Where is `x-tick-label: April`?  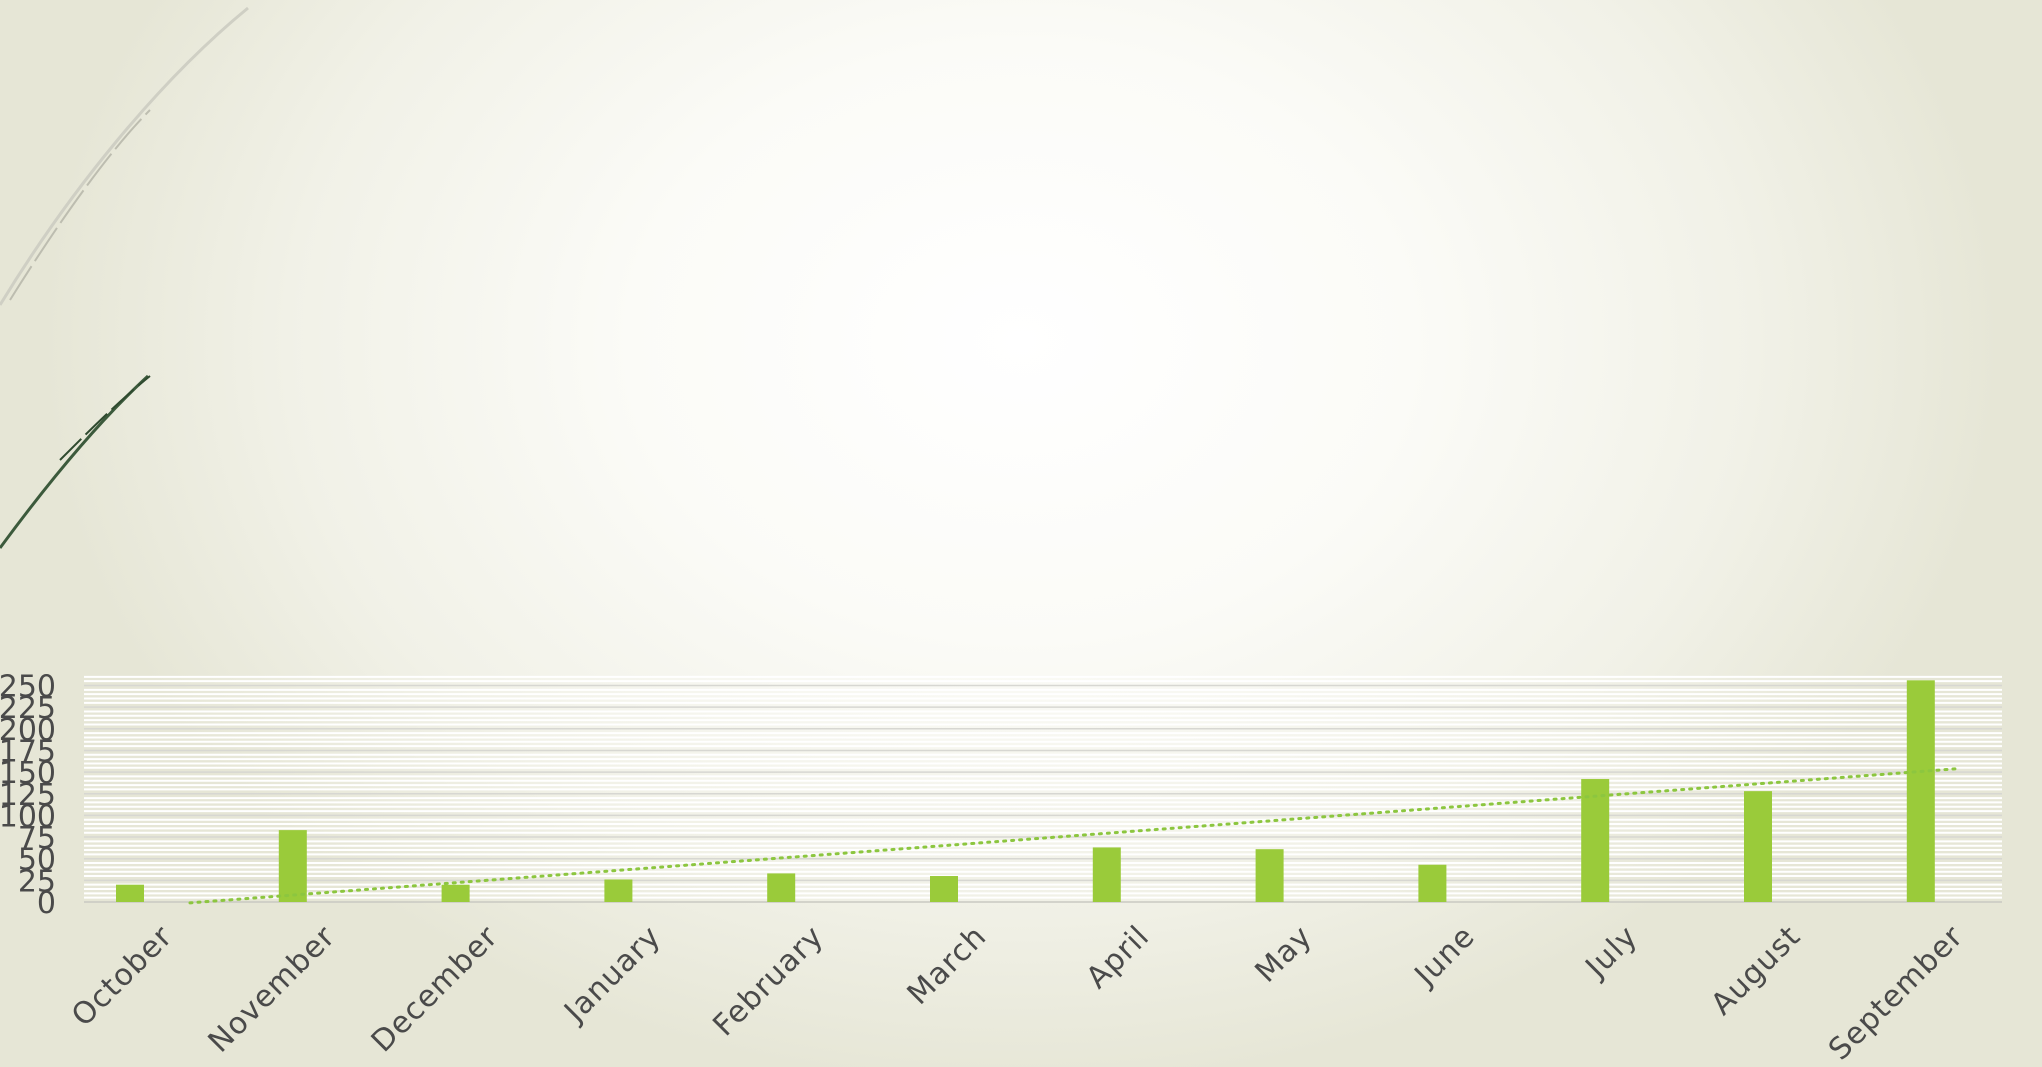
x-tick-label: April is located at coordinates (1118, 957).